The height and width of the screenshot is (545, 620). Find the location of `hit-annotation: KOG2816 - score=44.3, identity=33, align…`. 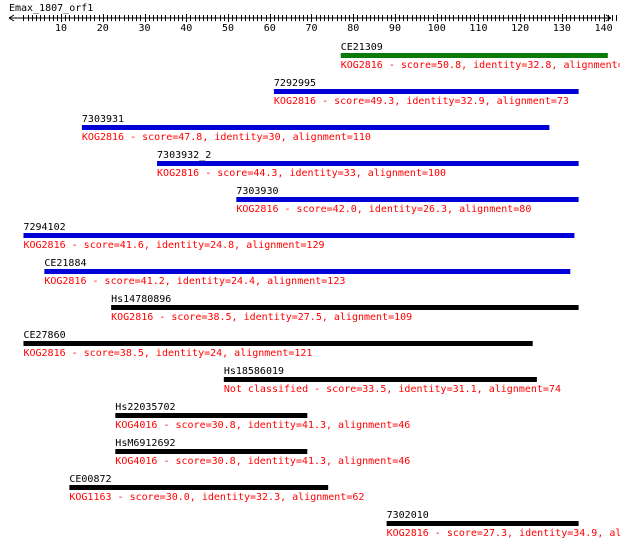

hit-annotation: KOG2816 - score=44.3, identity=33, align… is located at coordinates (301, 173).